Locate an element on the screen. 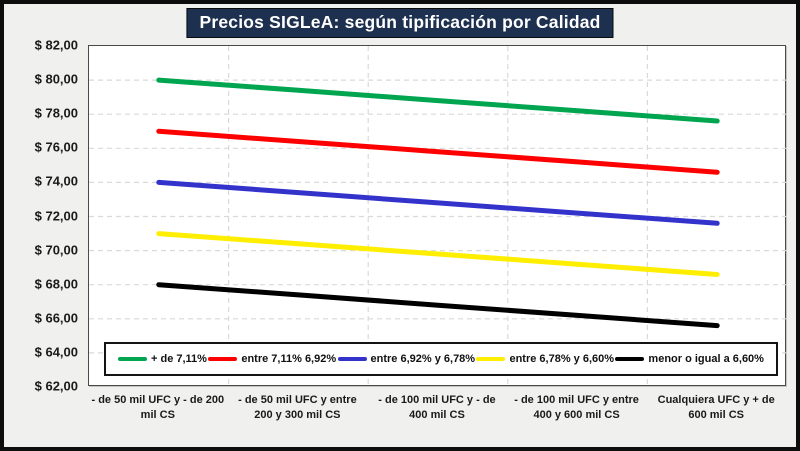 Image resolution: width=800 pixels, height=451 pixels. x-axis-category-label: Cualquiera UFC y + de 600 mil CS is located at coordinates (716, 407).